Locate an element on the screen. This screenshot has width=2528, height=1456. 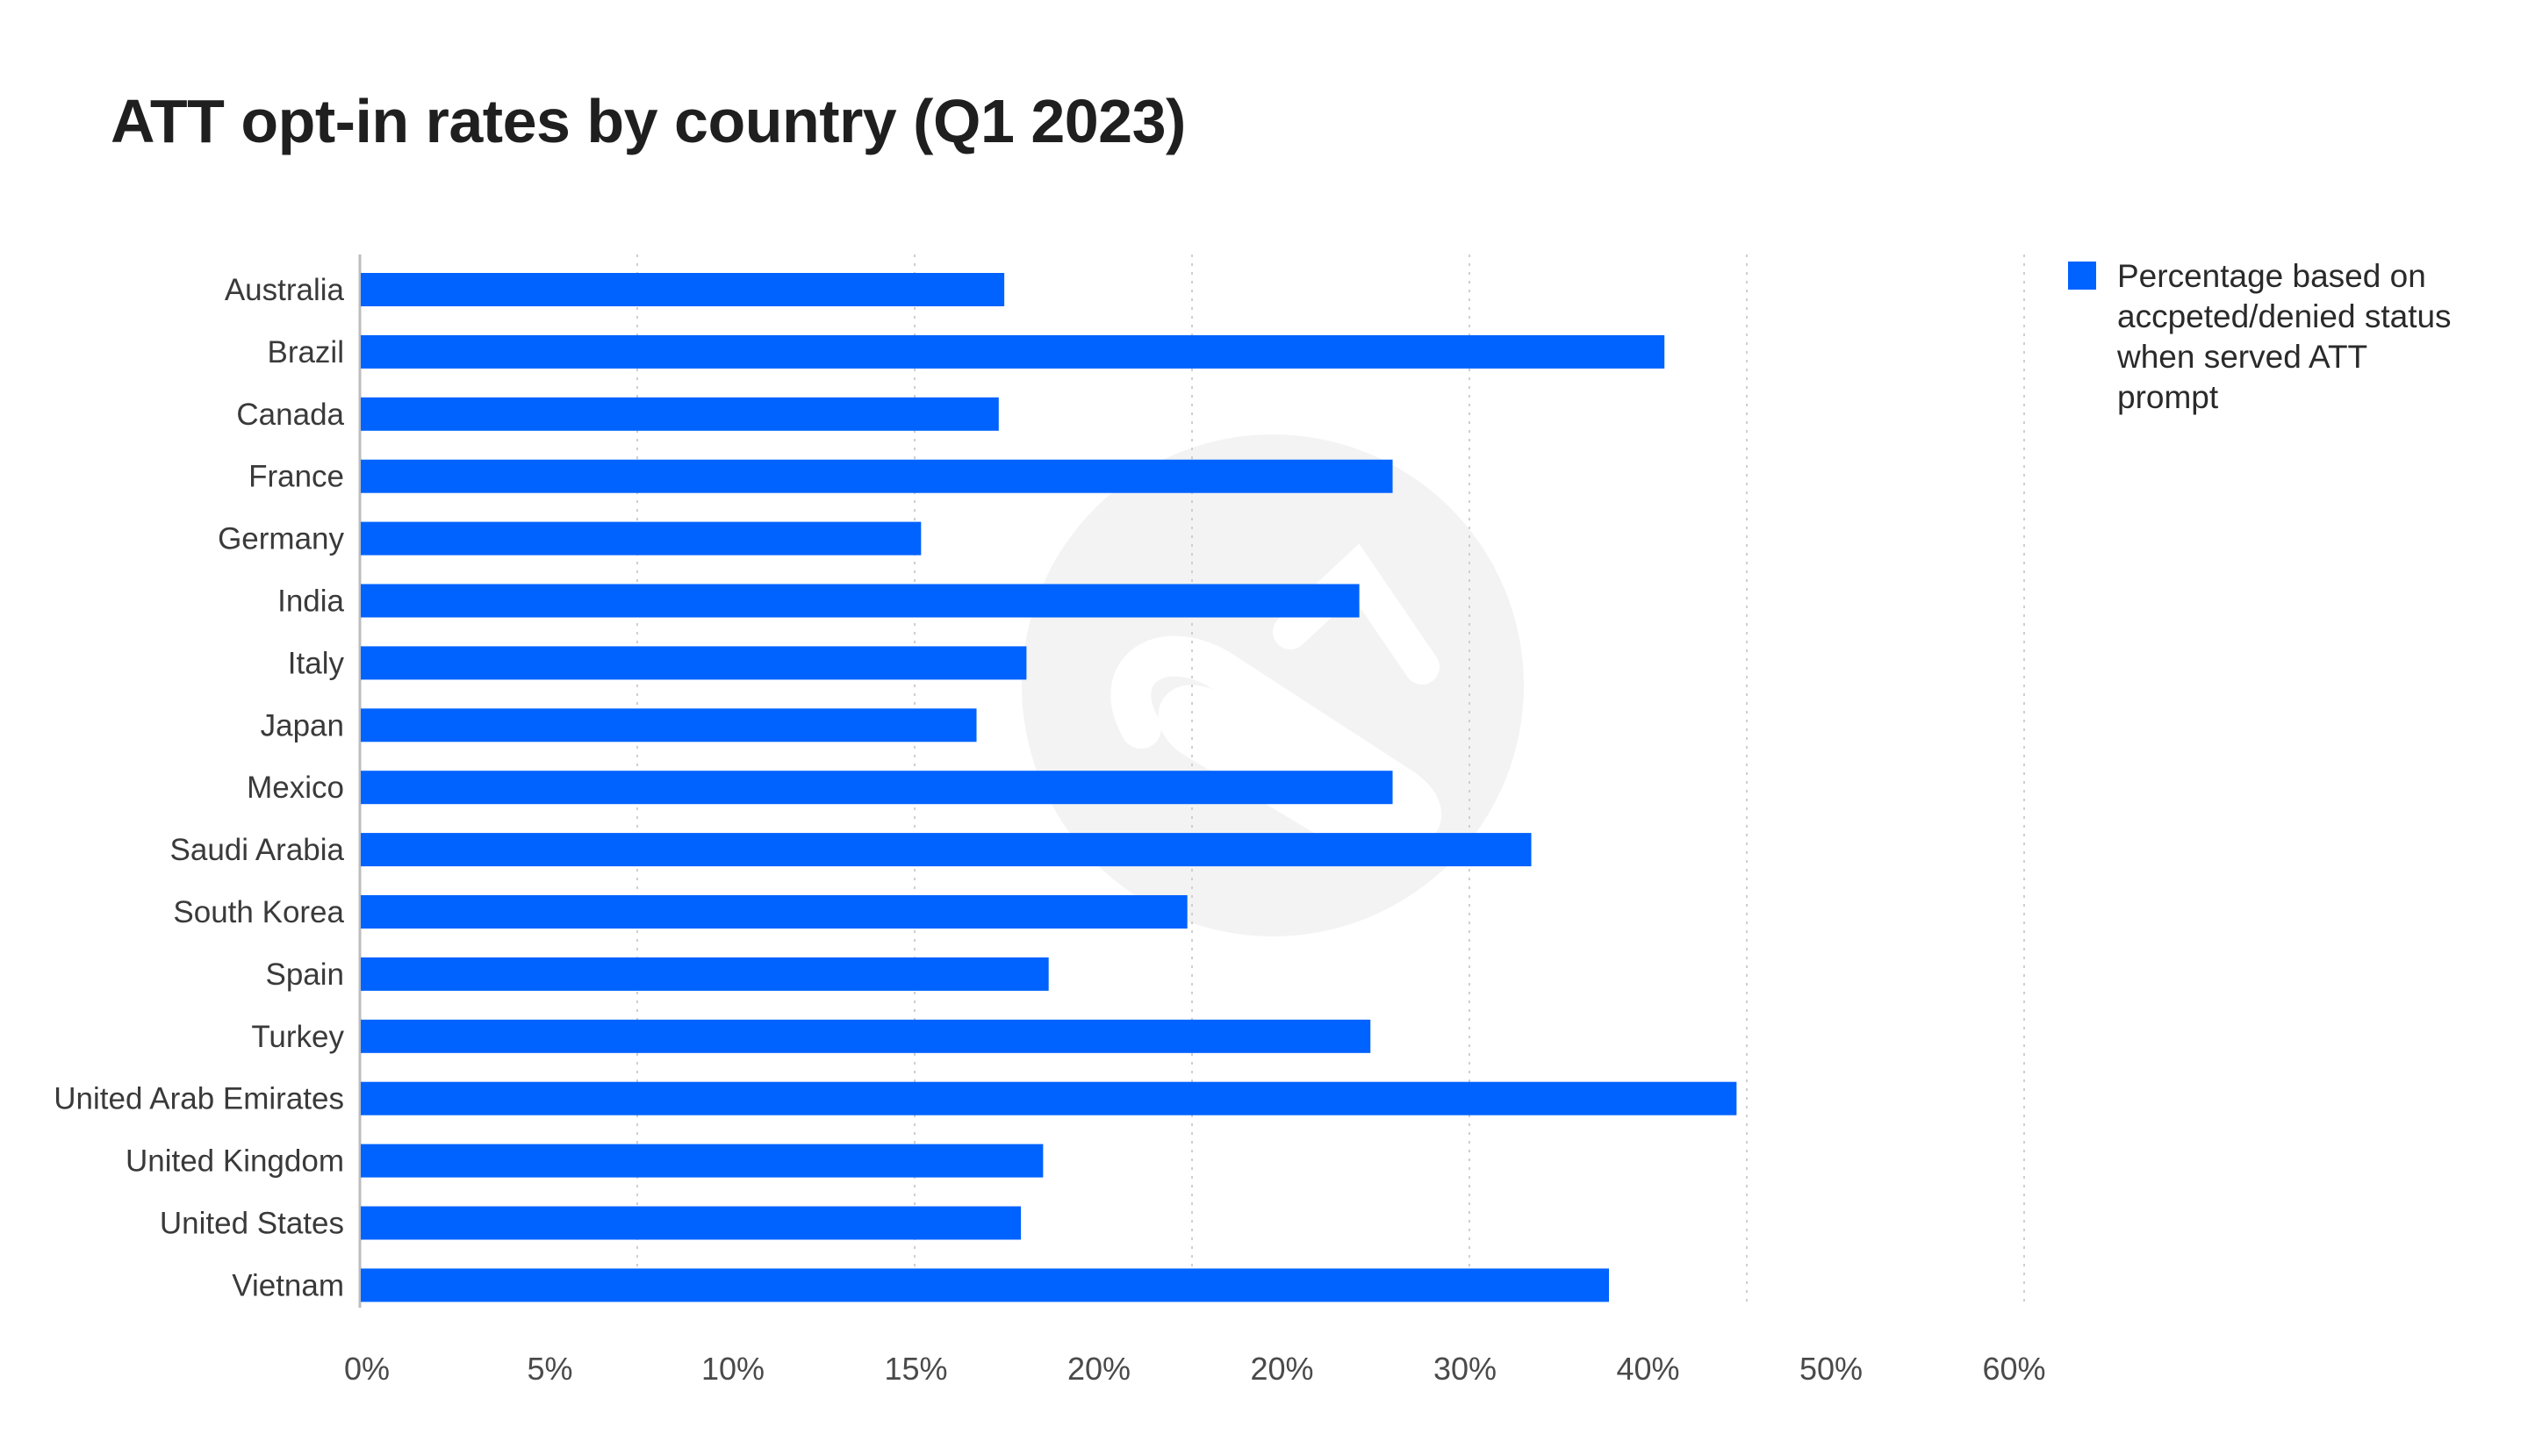
category-label: South Korea is located at coordinates (258, 912).